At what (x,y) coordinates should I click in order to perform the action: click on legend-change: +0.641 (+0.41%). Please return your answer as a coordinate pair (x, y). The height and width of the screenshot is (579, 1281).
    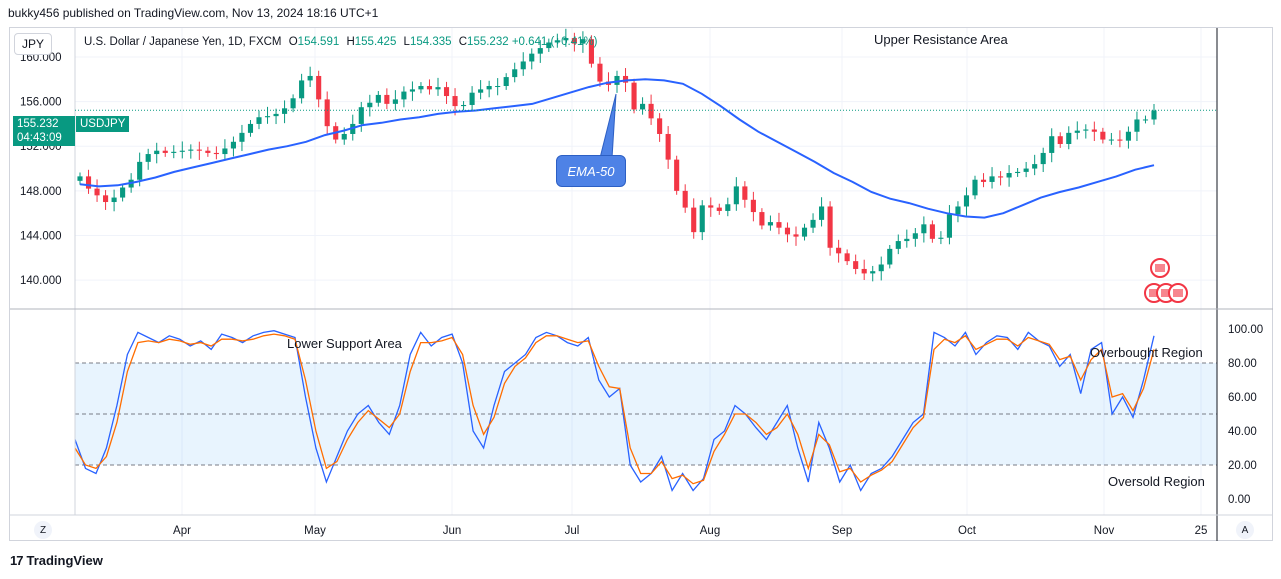
    Looking at the image, I should click on (554, 42).